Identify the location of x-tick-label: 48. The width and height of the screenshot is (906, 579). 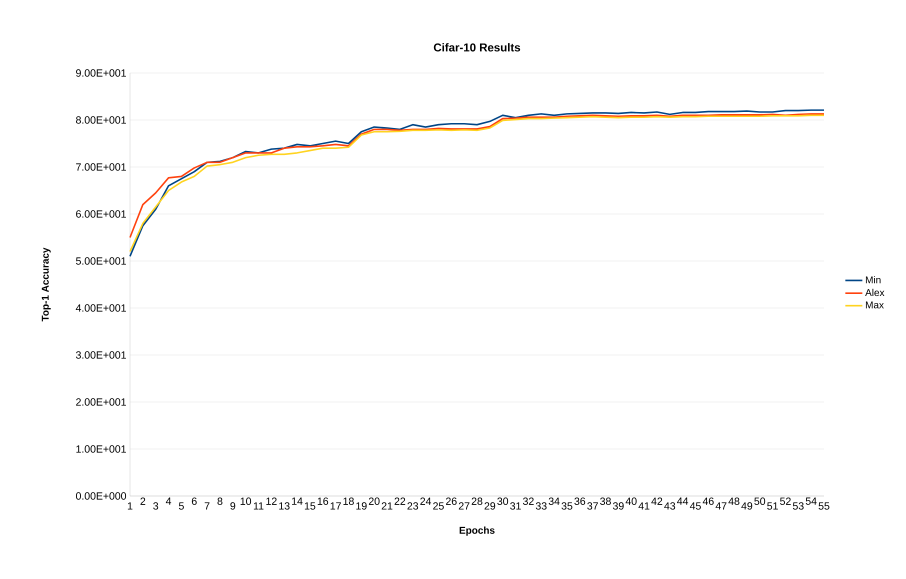
(734, 501).